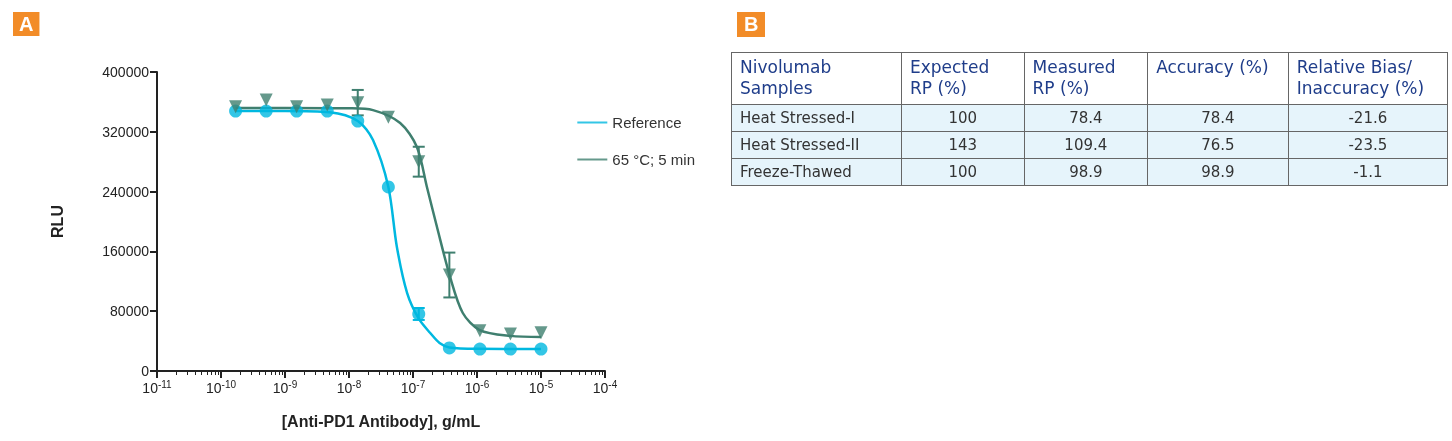 Image resolution: width=1452 pixels, height=441 pixels. I want to click on text: 76.5, so click(1218, 144).